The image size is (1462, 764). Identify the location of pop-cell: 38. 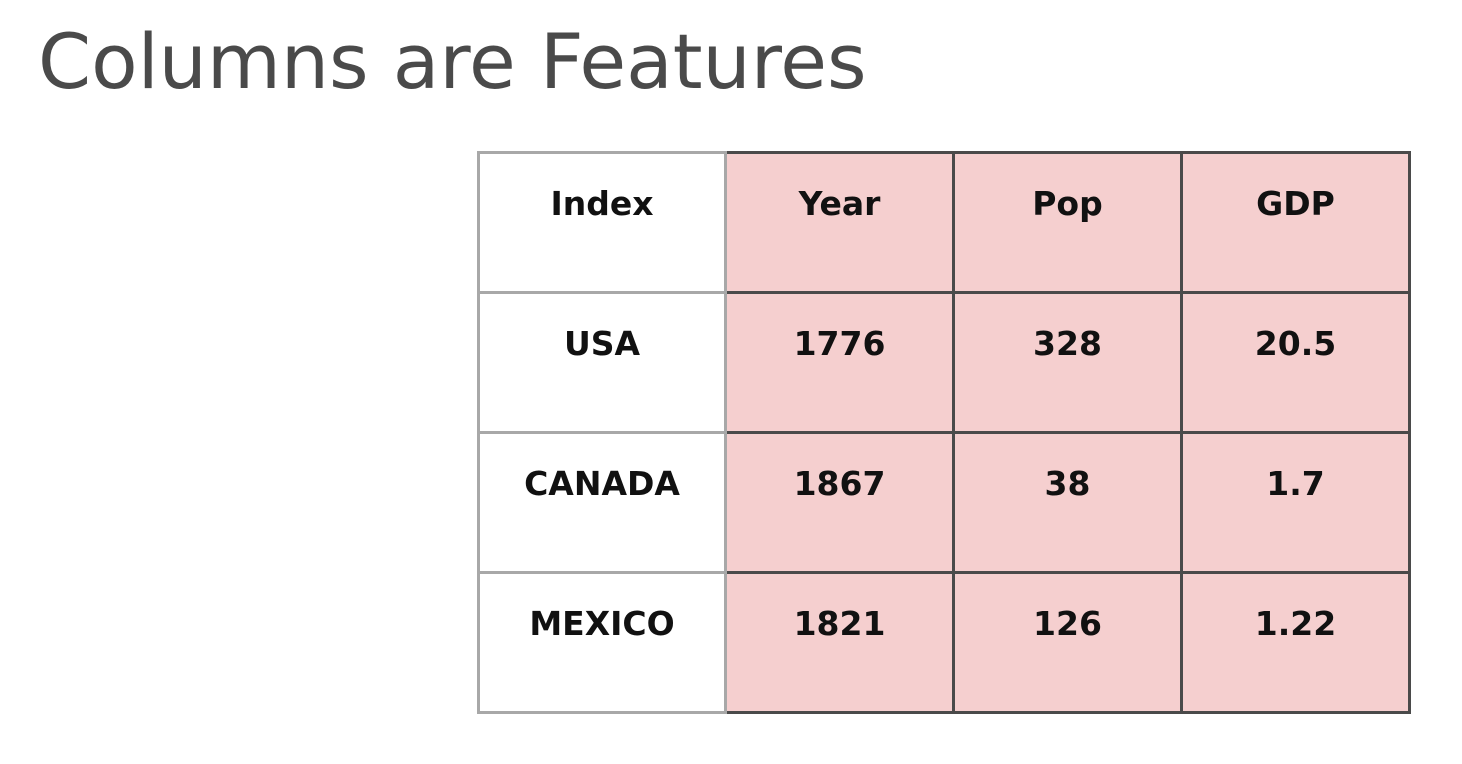
(1067, 502).